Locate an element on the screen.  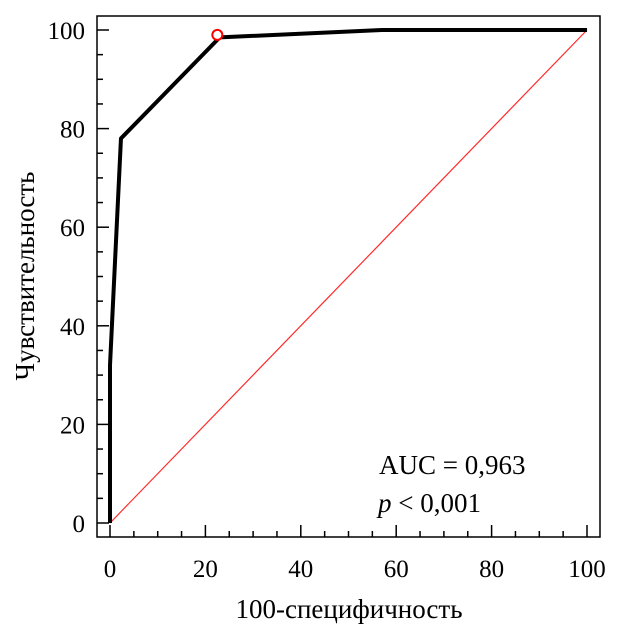
x-tick-label: 40 is located at coordinates (300, 569).